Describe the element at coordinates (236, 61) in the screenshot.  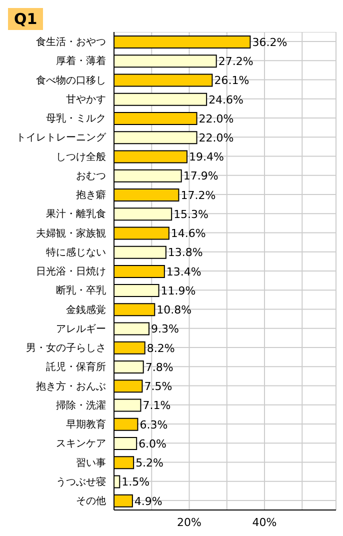
I see `data-label: 27.2%` at that location.